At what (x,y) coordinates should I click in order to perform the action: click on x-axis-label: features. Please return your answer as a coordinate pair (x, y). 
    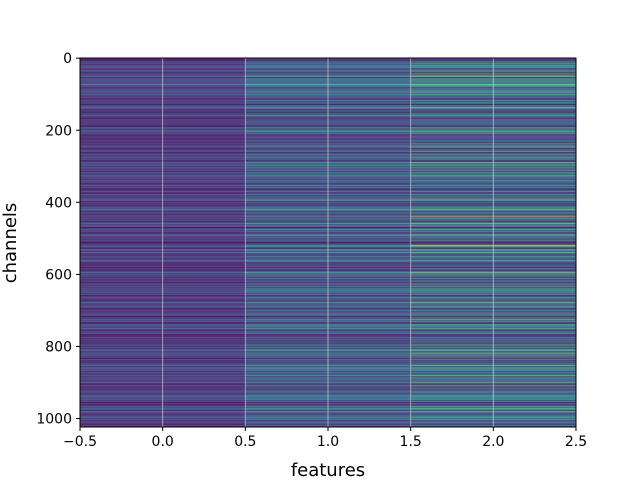
    Looking at the image, I should click on (328, 470).